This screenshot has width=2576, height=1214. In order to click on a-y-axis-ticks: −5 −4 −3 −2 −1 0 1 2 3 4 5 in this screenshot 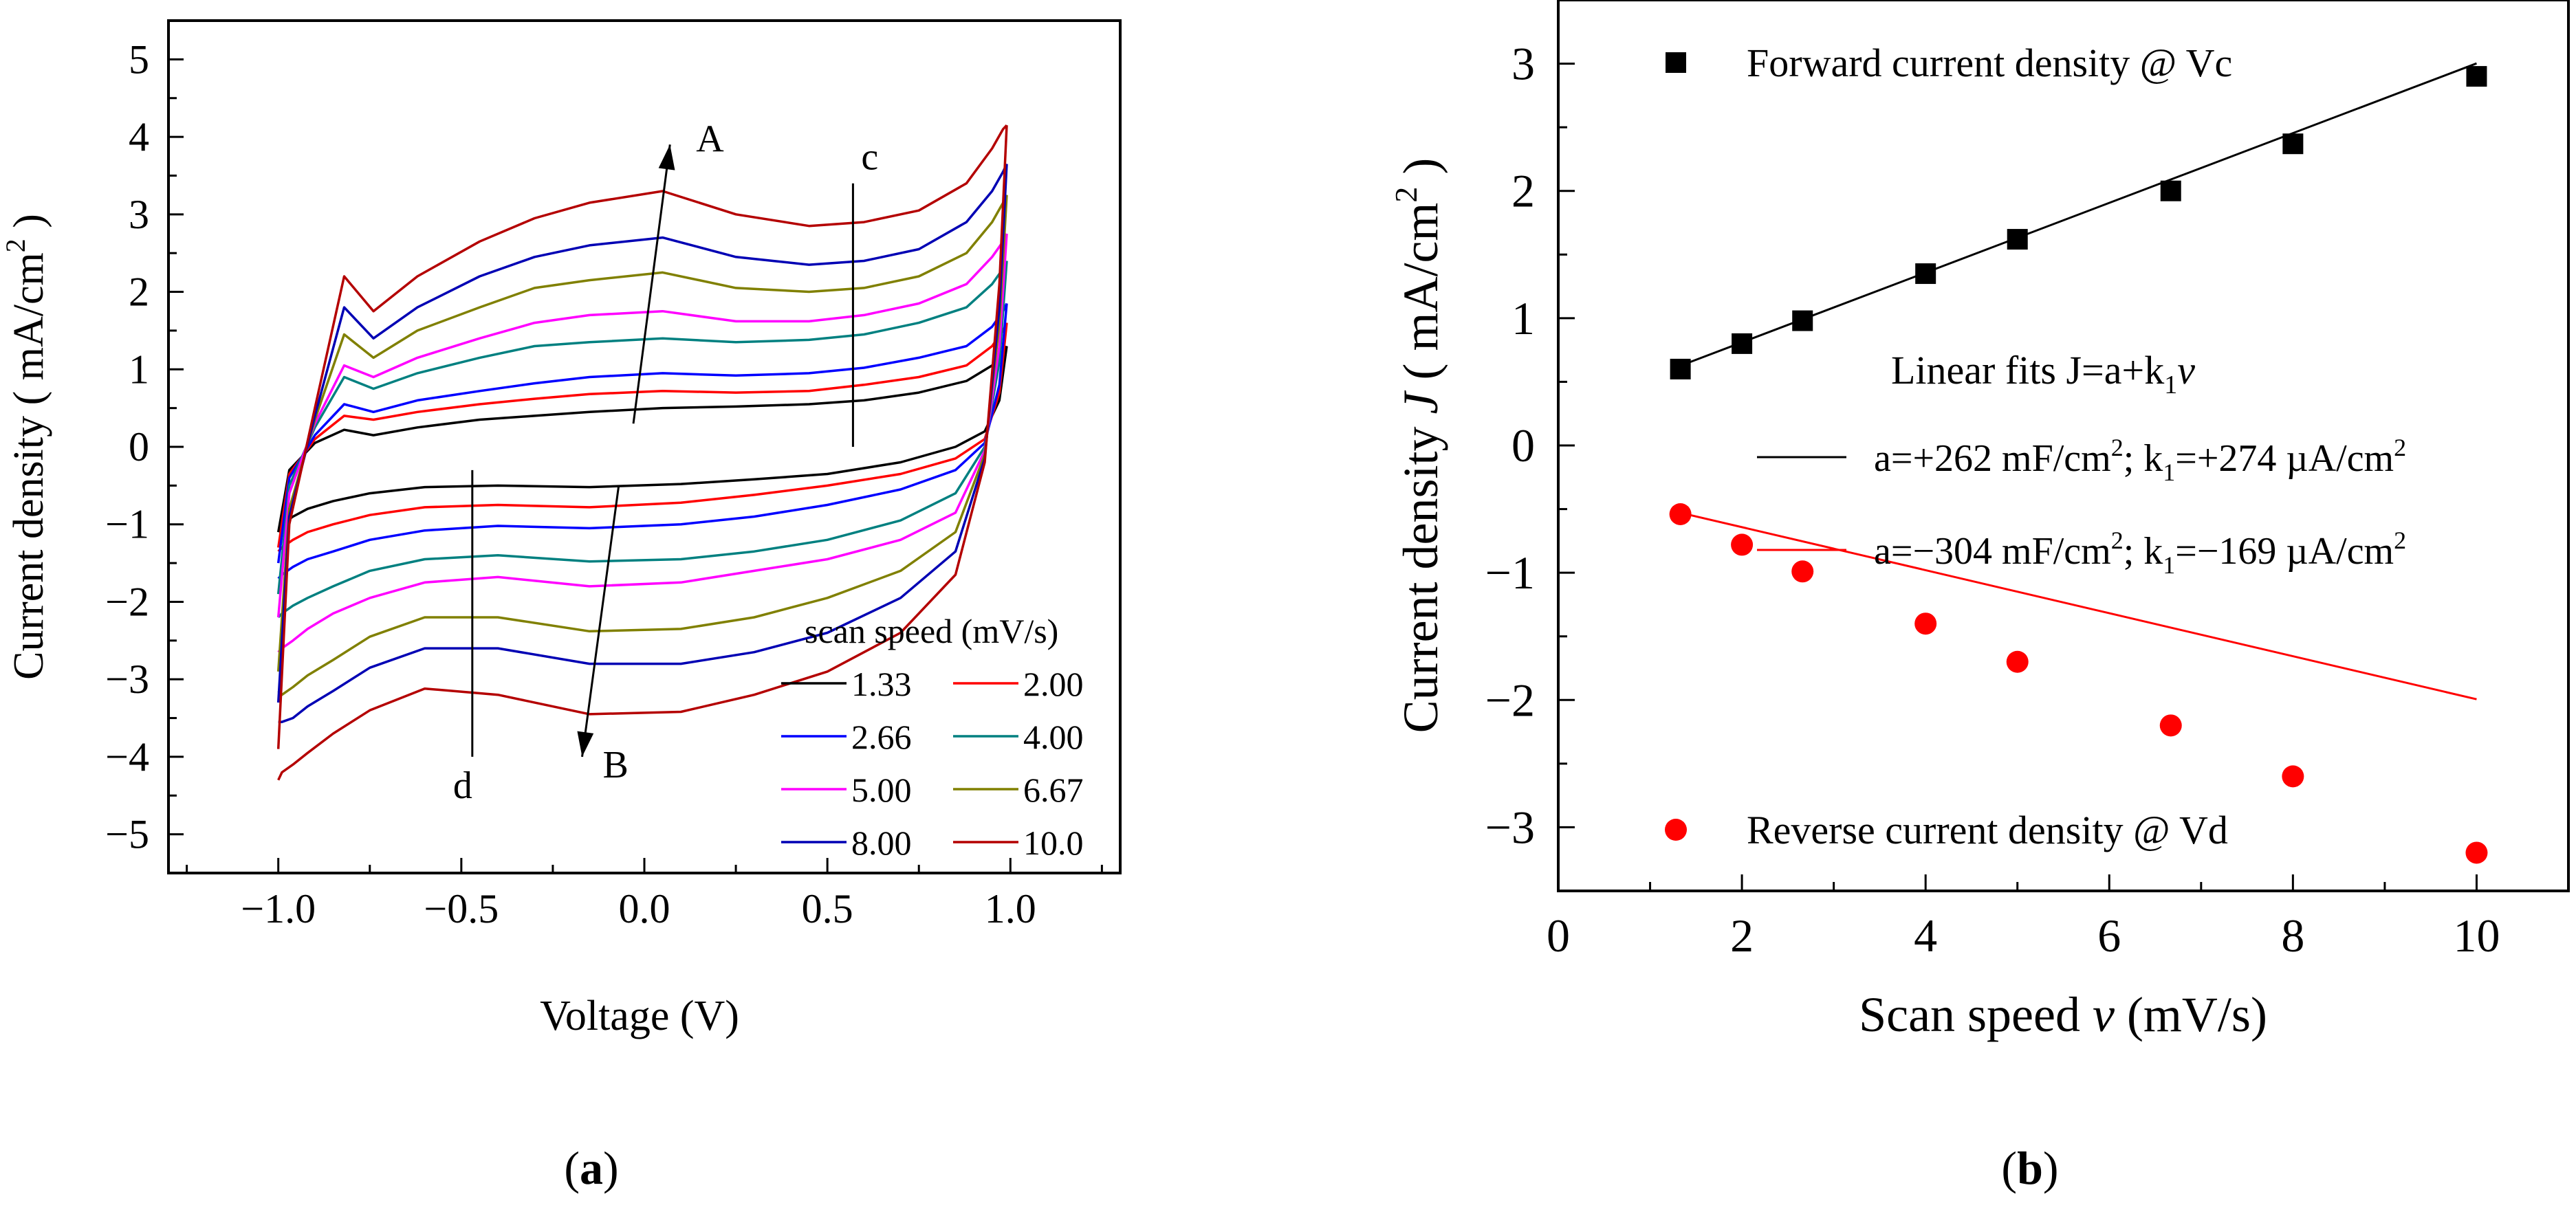, I will do `click(144, 446)`.